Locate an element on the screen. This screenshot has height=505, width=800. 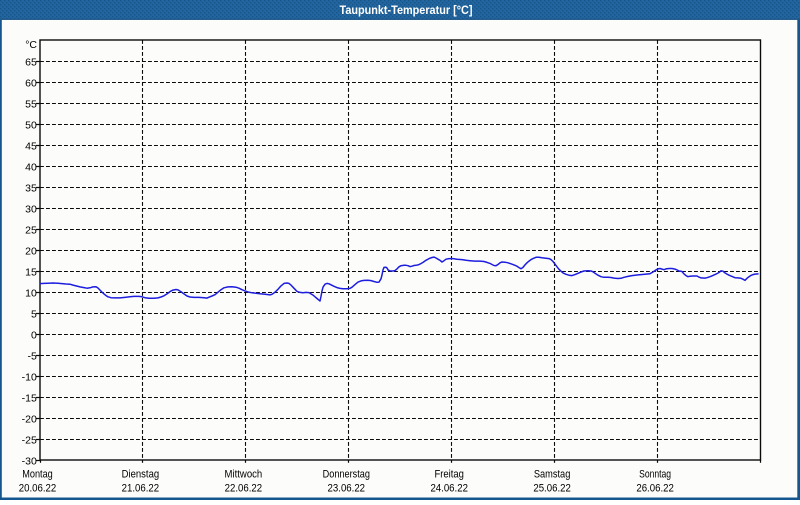
svg-text: °C is located at coordinates (31, 45).